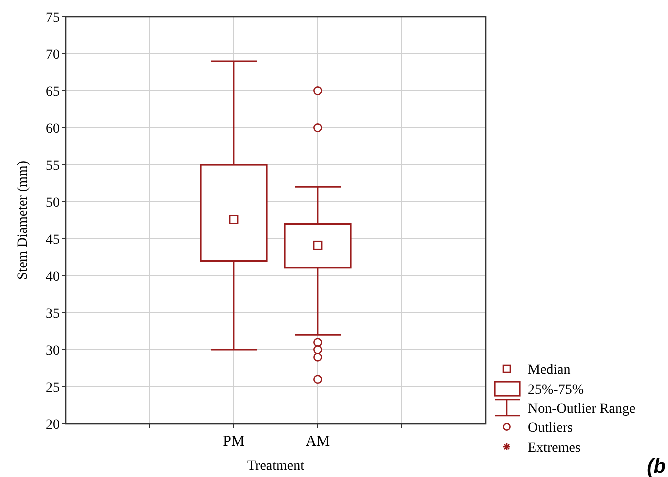  What do you see at coordinates (53, 240) in the screenshot?
I see `y-tick-label: 45` at bounding box center [53, 240].